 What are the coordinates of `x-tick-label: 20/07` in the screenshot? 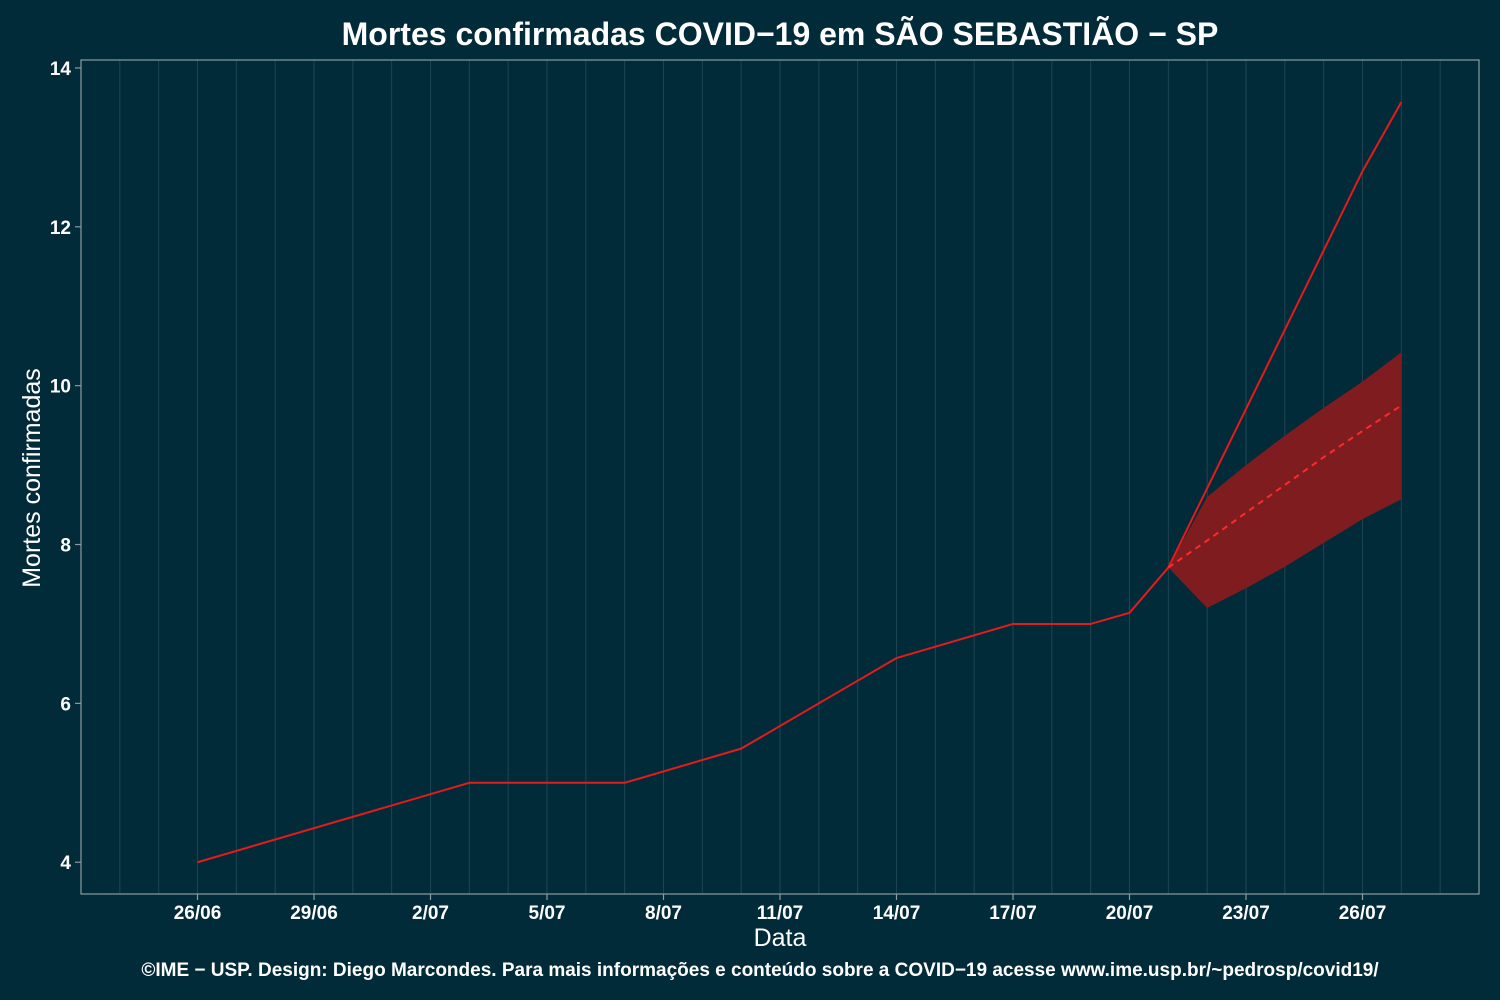 It's located at (1130, 913).